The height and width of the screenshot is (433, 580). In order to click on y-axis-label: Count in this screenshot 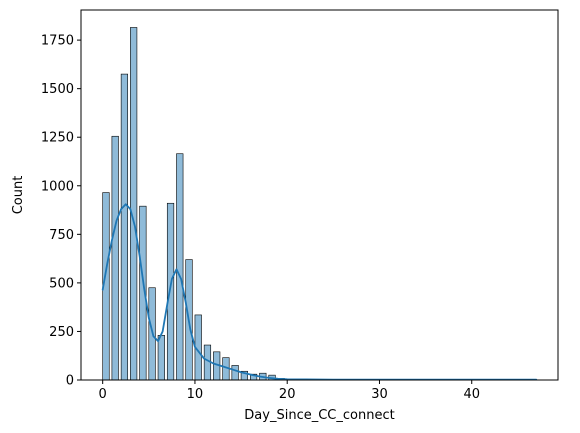, I will do `click(18, 195)`.